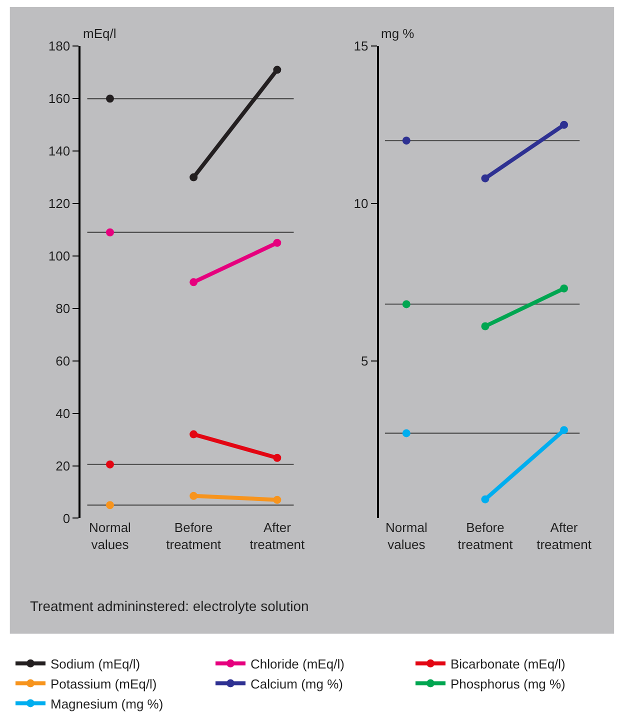 The height and width of the screenshot is (725, 629). What do you see at coordinates (508, 664) in the screenshot?
I see `legend-label: Bicarbonate (mEq/l)` at bounding box center [508, 664].